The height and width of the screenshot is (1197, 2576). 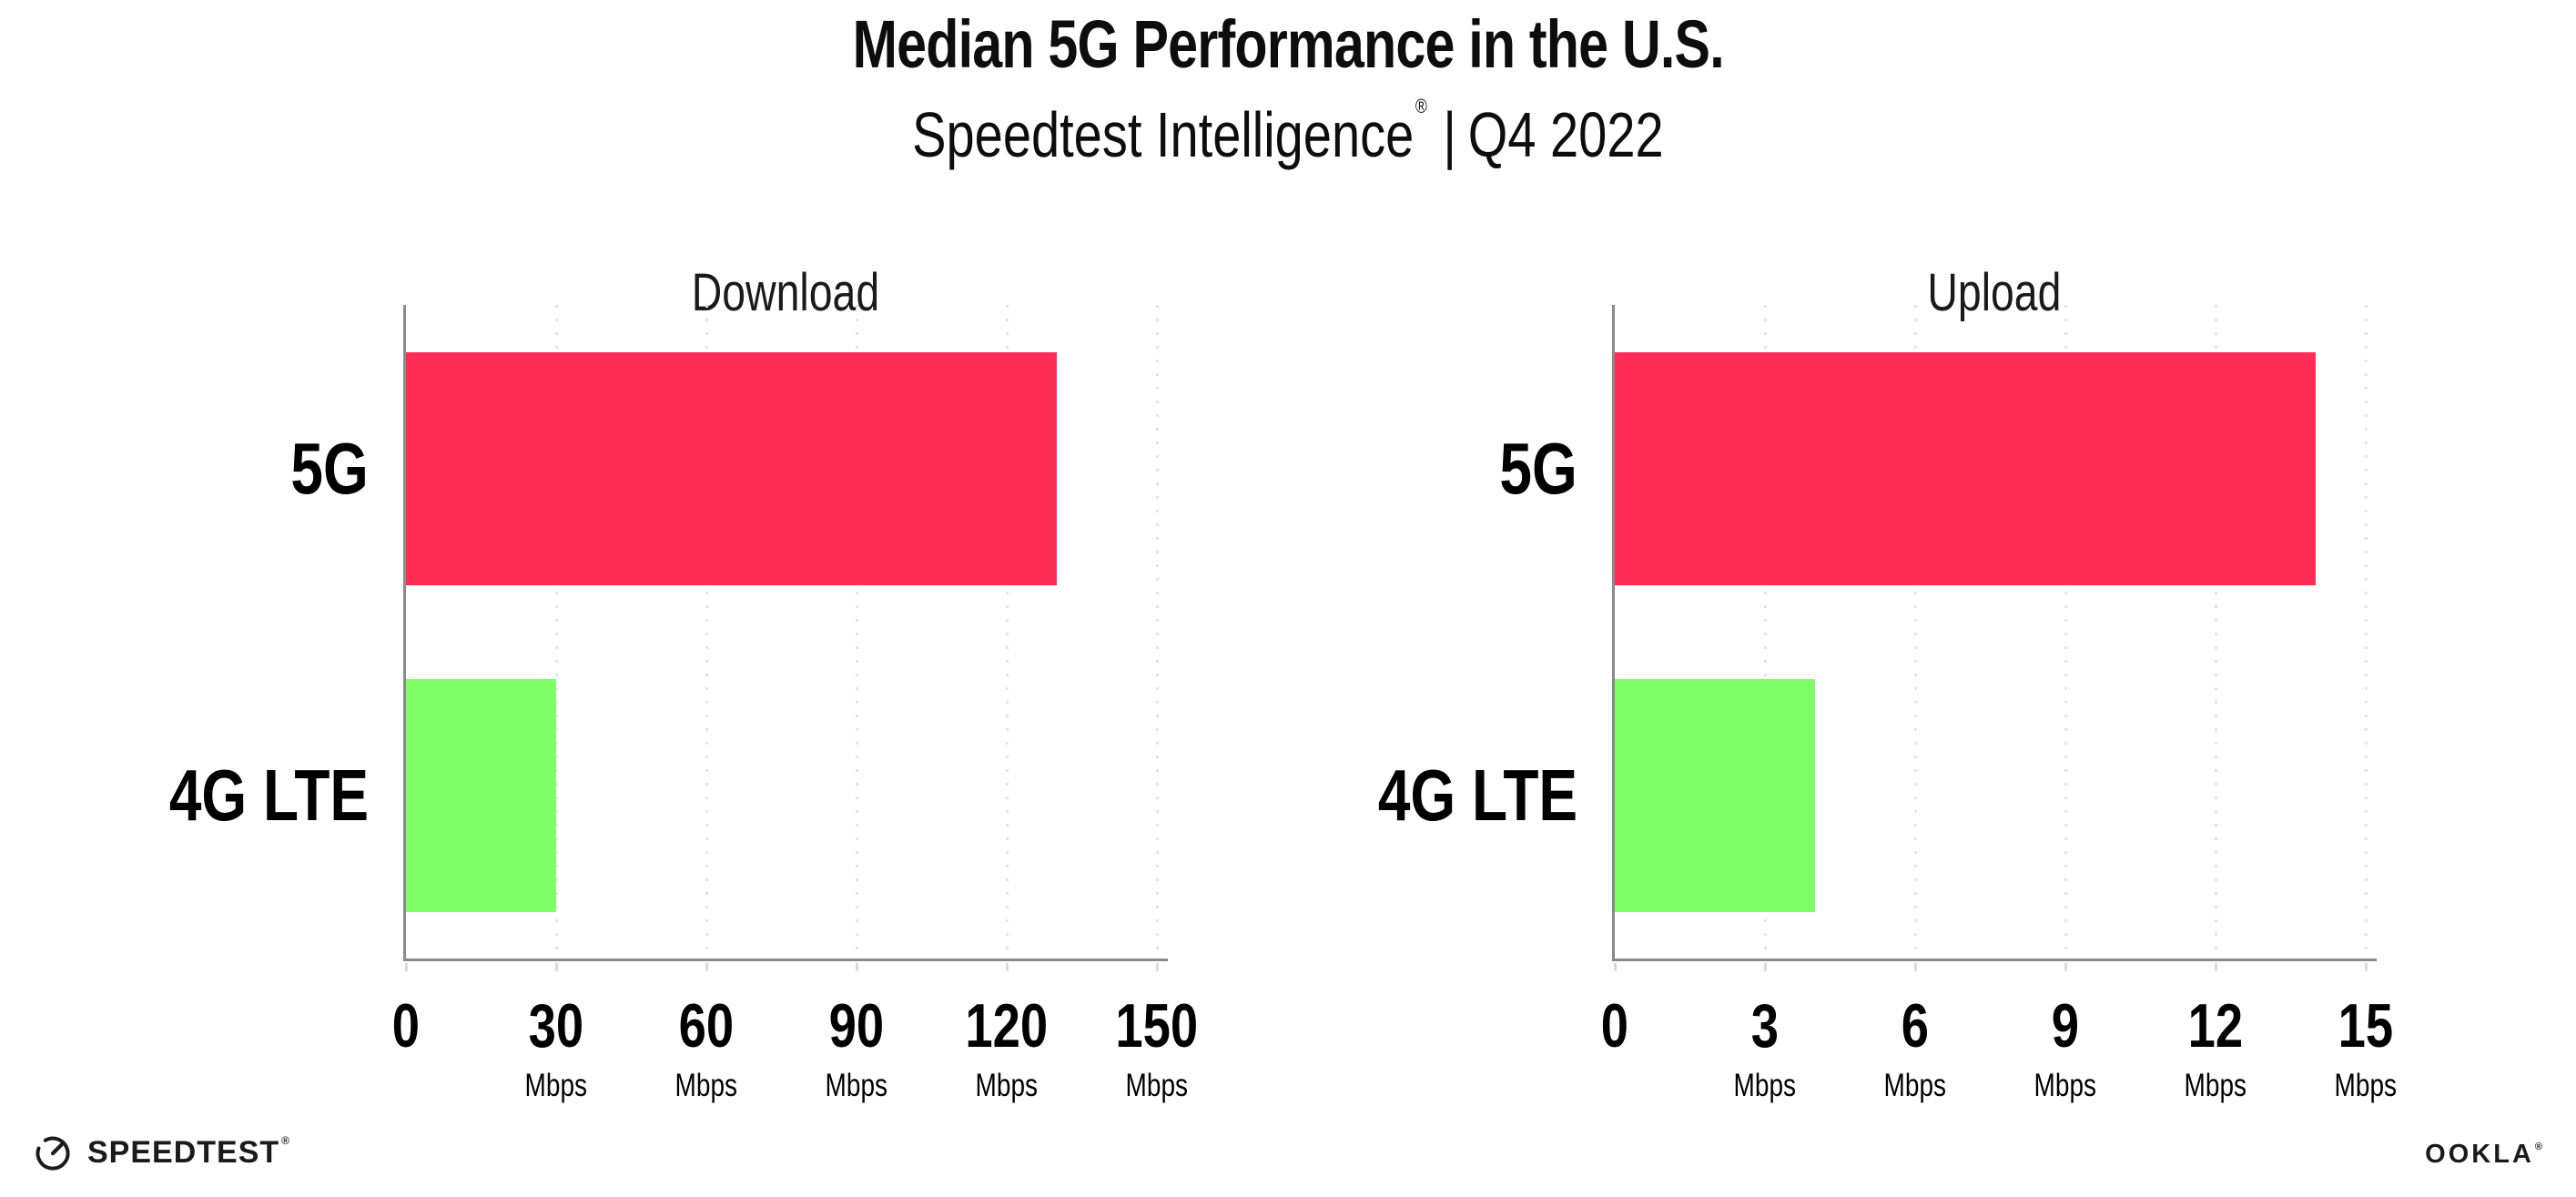 I want to click on x-tick-label-12: 12, so click(x=2215, y=1025).